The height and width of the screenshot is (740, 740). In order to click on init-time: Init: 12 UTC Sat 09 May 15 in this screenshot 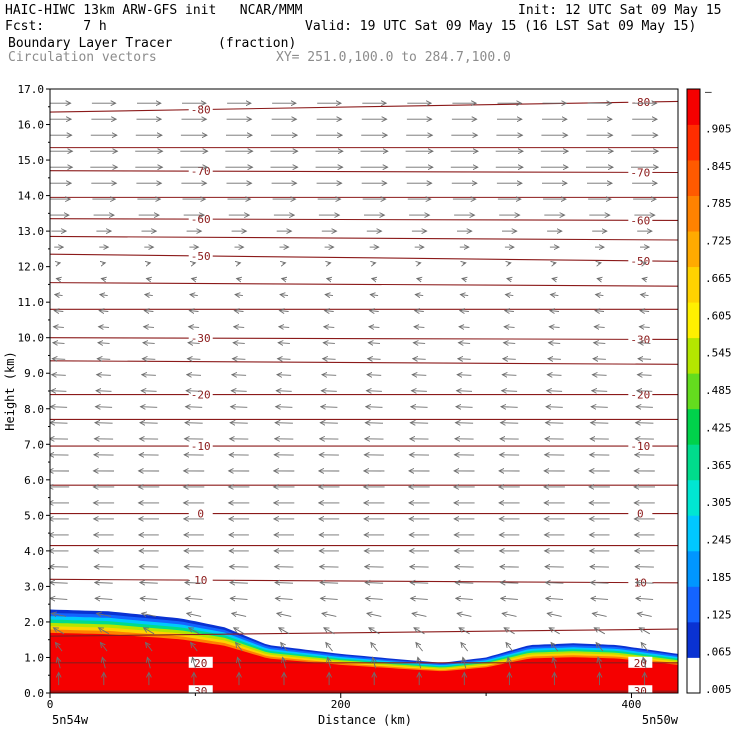, I will do `click(620, 10)`.